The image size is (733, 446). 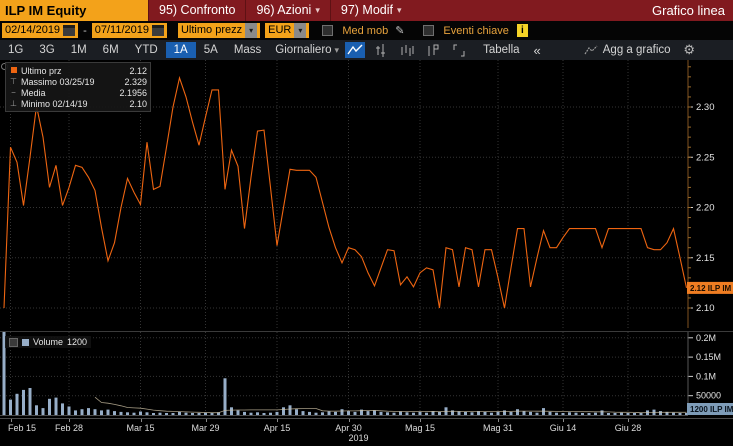 I want to click on collapse-button: «, so click(x=537, y=50).